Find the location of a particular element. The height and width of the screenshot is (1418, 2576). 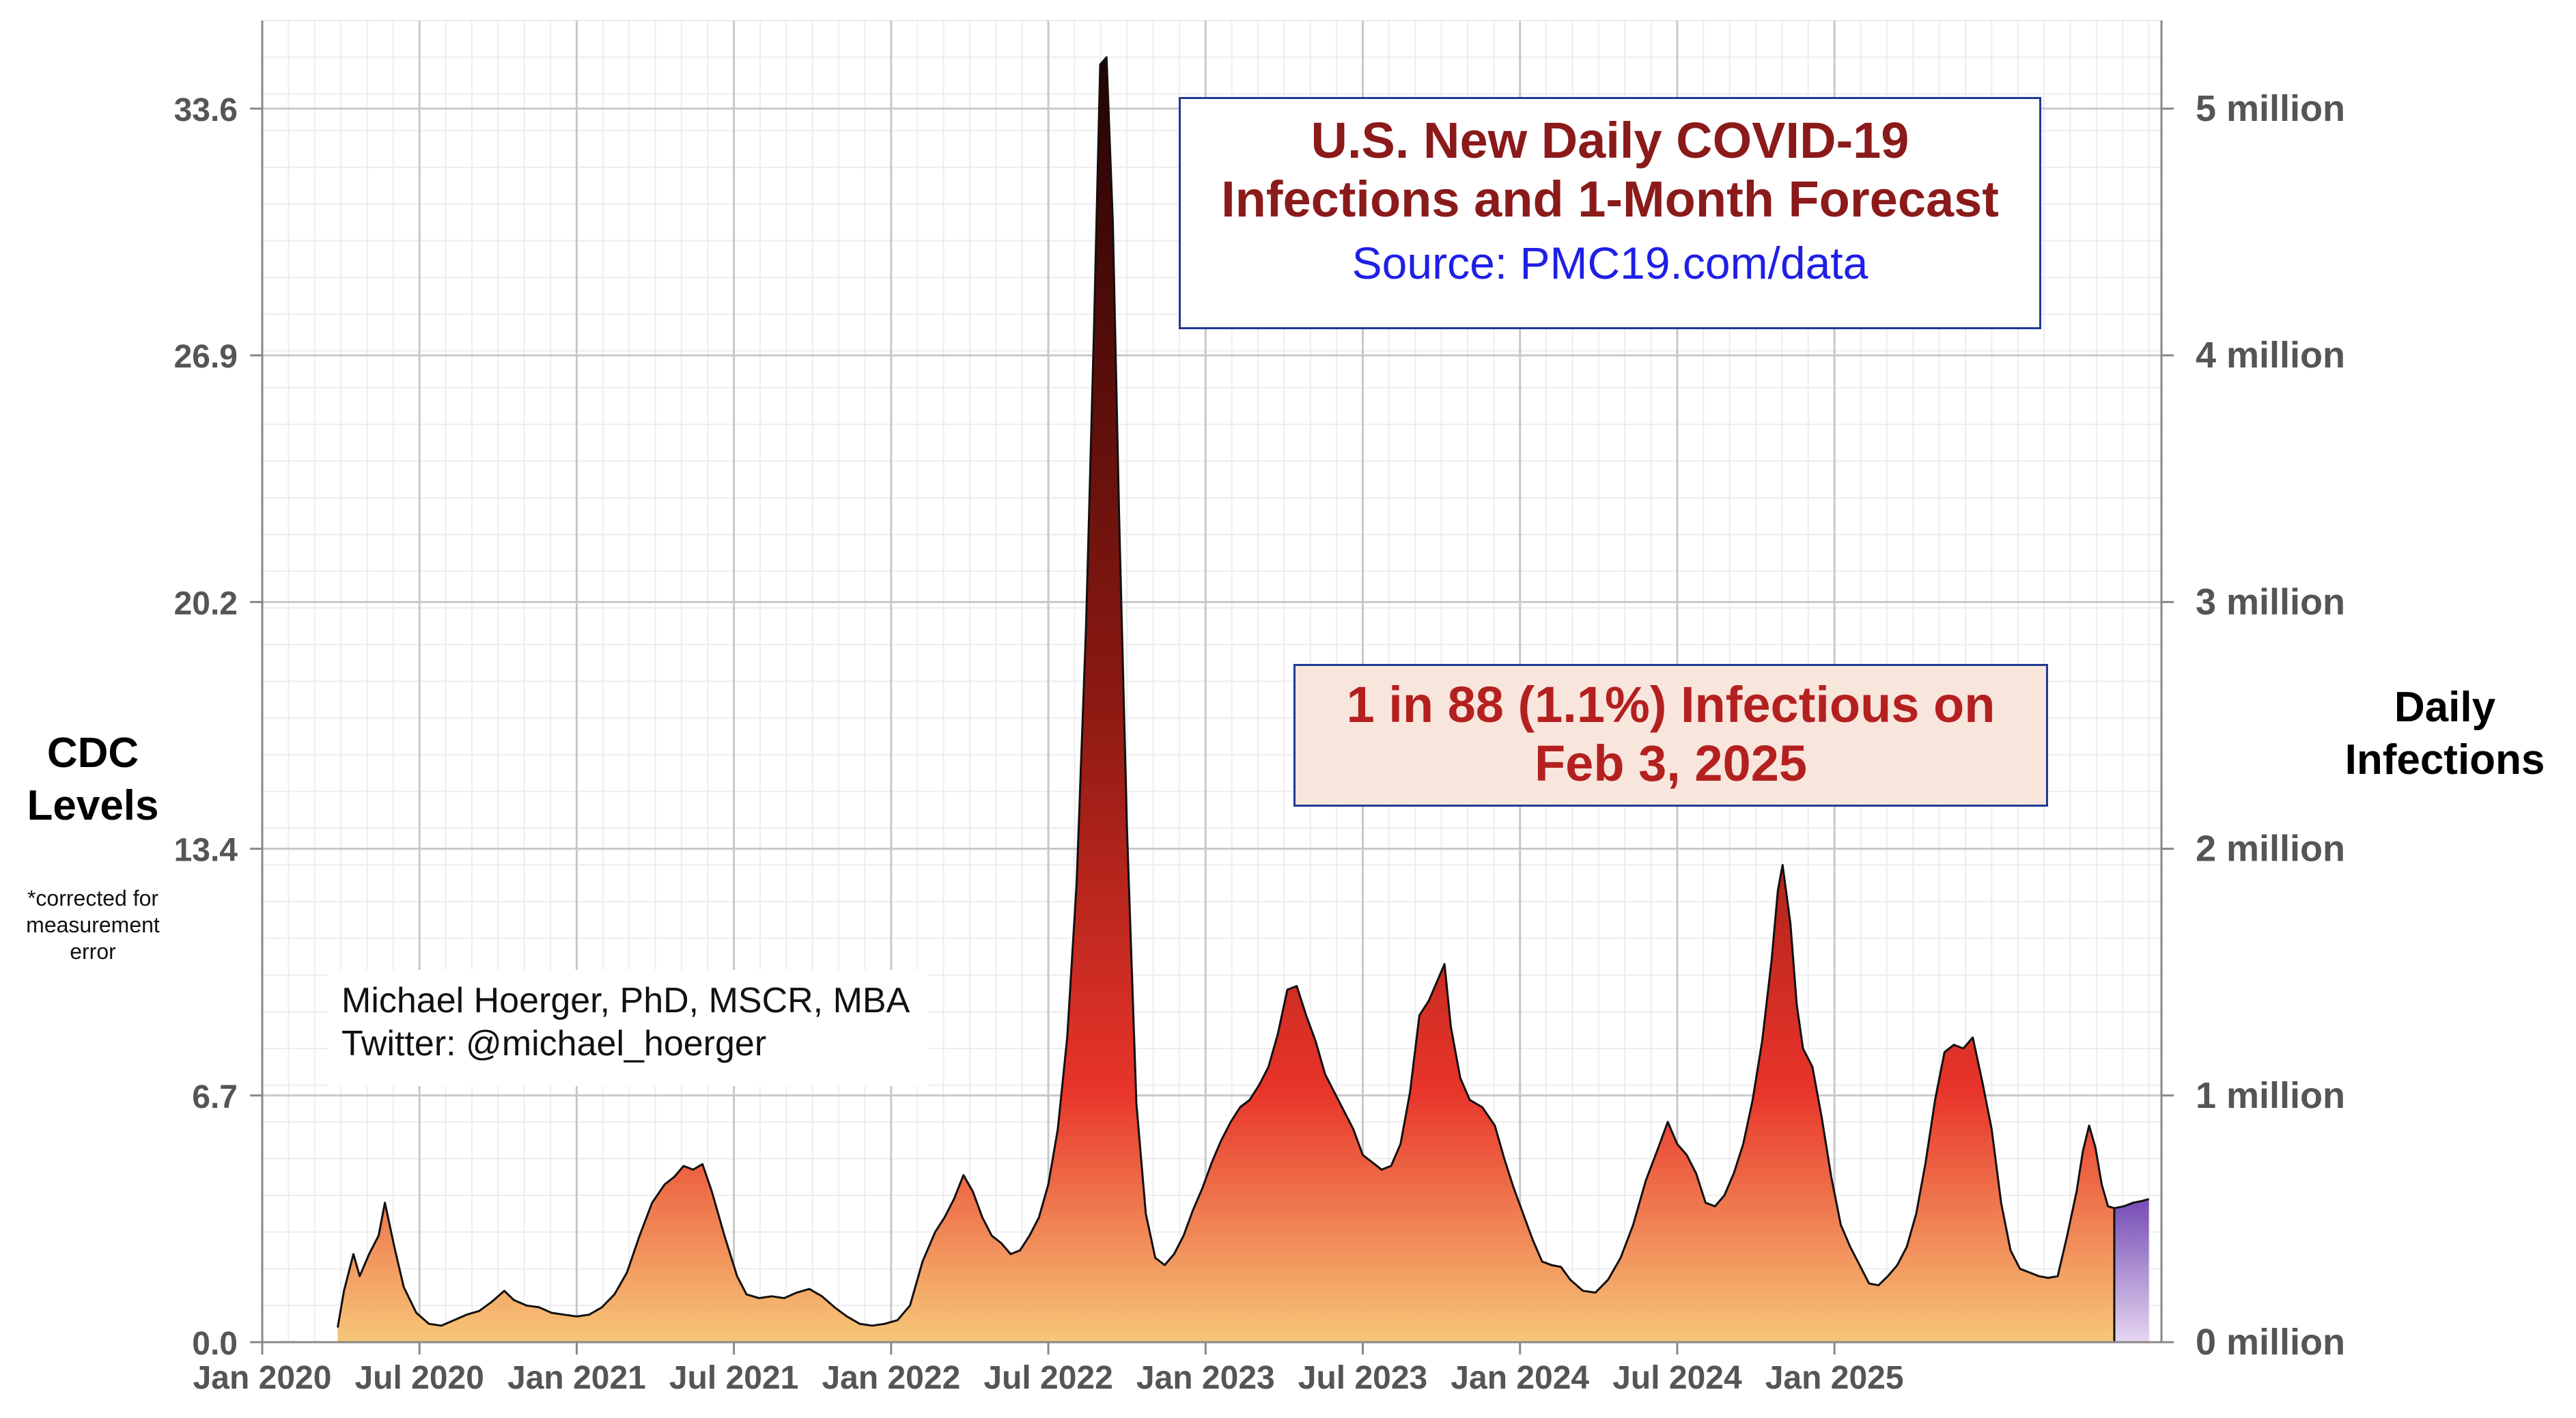

y-tick-label: 6.7 is located at coordinates (215, 1097).